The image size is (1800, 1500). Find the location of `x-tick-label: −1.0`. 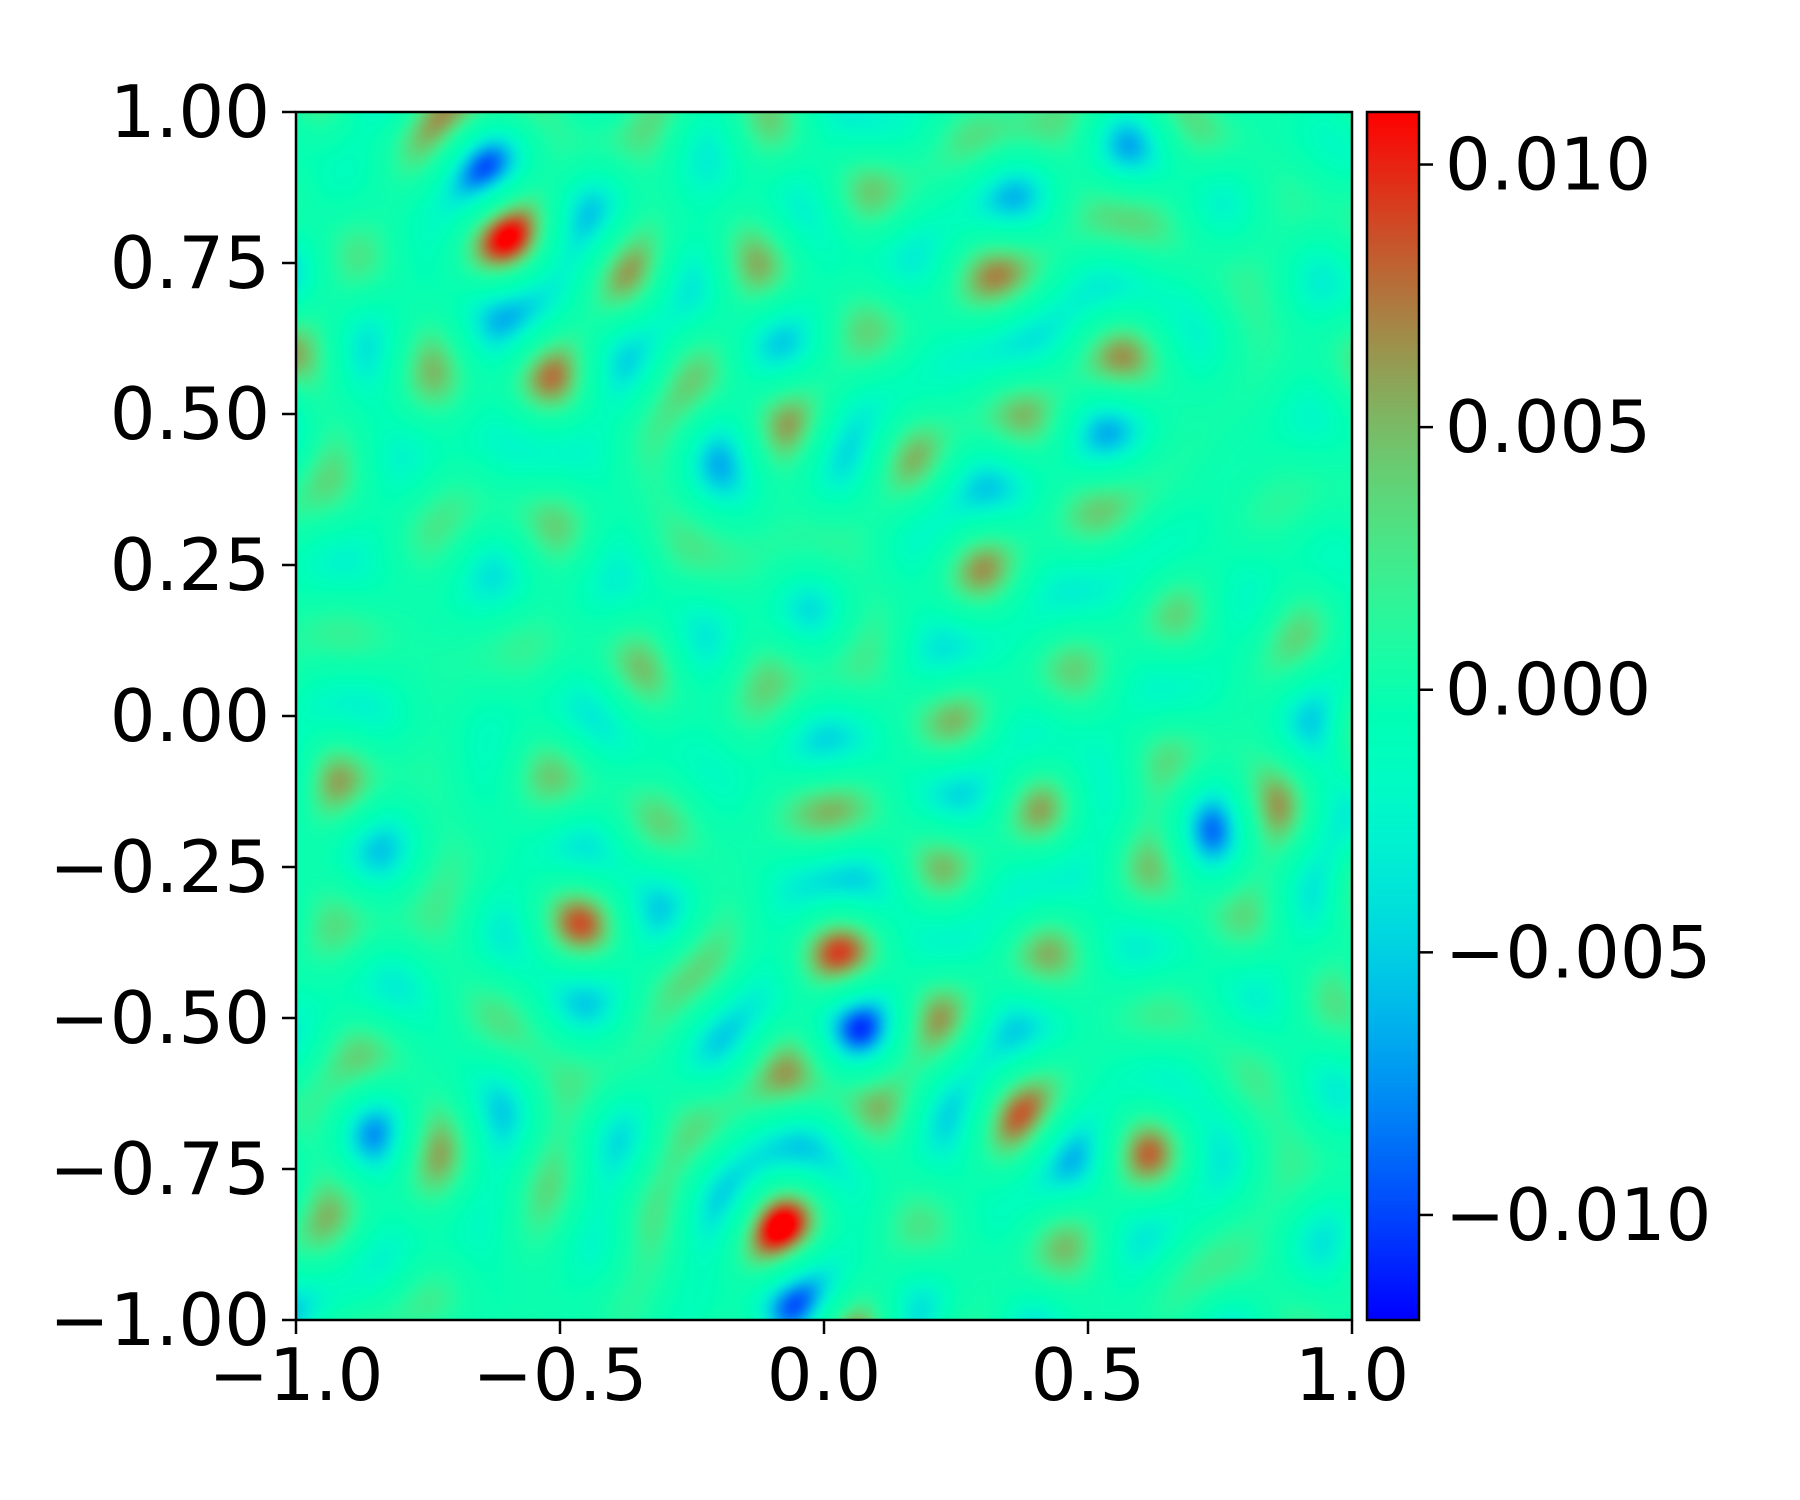

x-tick-label: −1.0 is located at coordinates (296, 1375).